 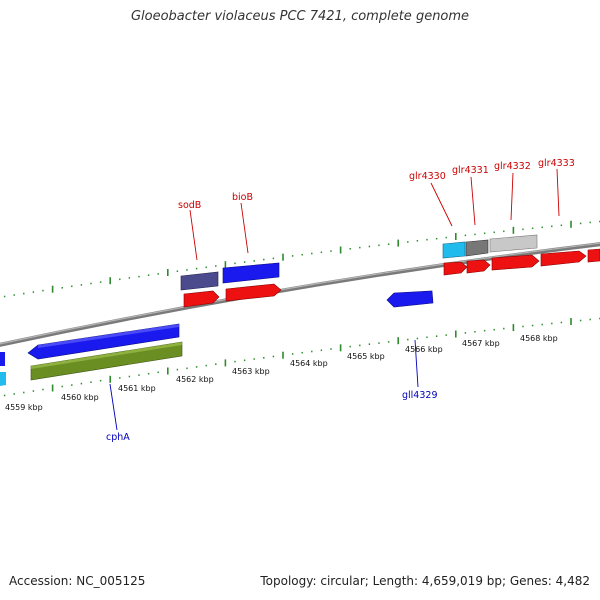 What do you see at coordinates (470, 170) in the screenshot?
I see `gene-label-glr4331: glr4331` at bounding box center [470, 170].